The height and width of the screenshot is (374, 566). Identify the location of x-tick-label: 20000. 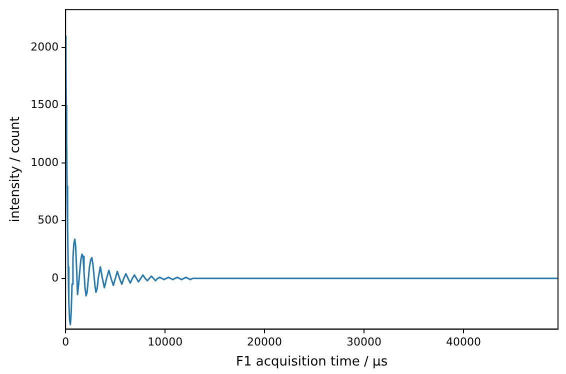
(264, 342).